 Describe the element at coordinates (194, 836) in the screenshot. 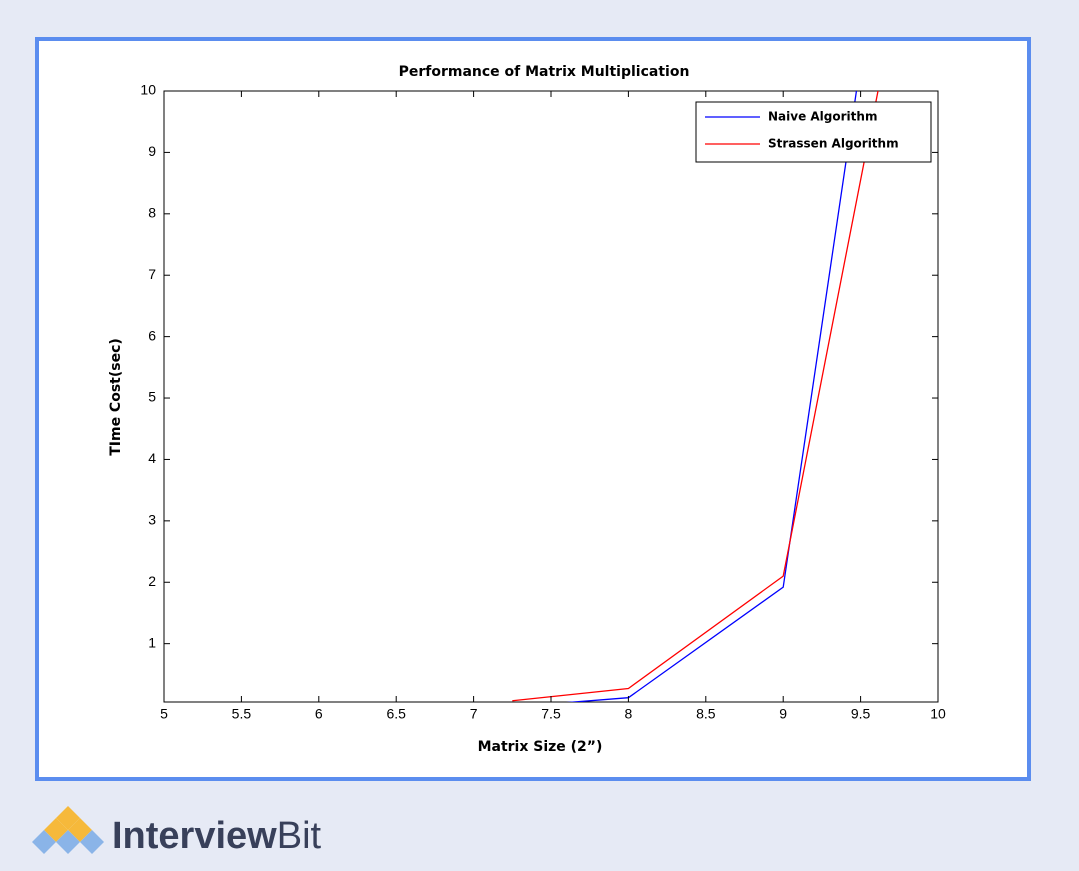

I see `brand-bold: Interview` at that location.